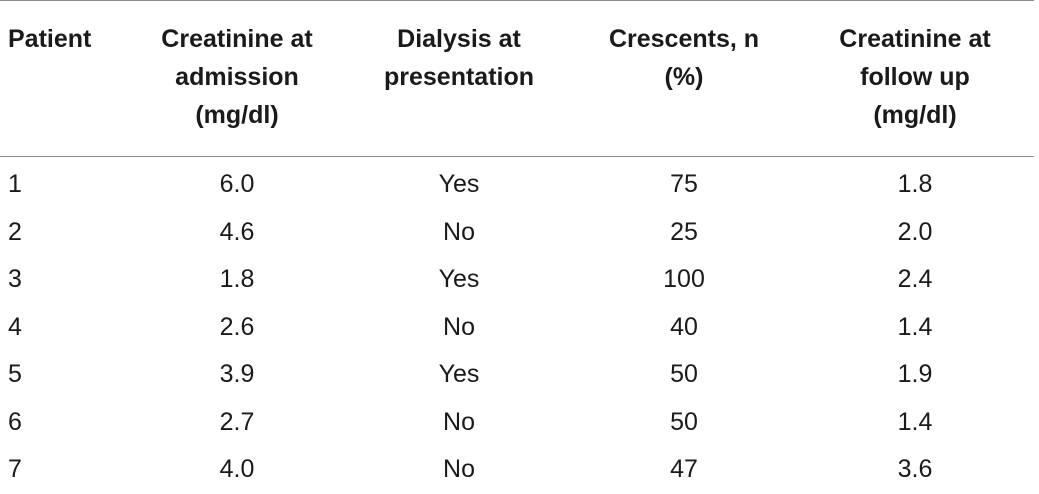 This screenshot has width=1039, height=494. I want to click on cell-creatinine-follow-up: 2.0, so click(915, 231).